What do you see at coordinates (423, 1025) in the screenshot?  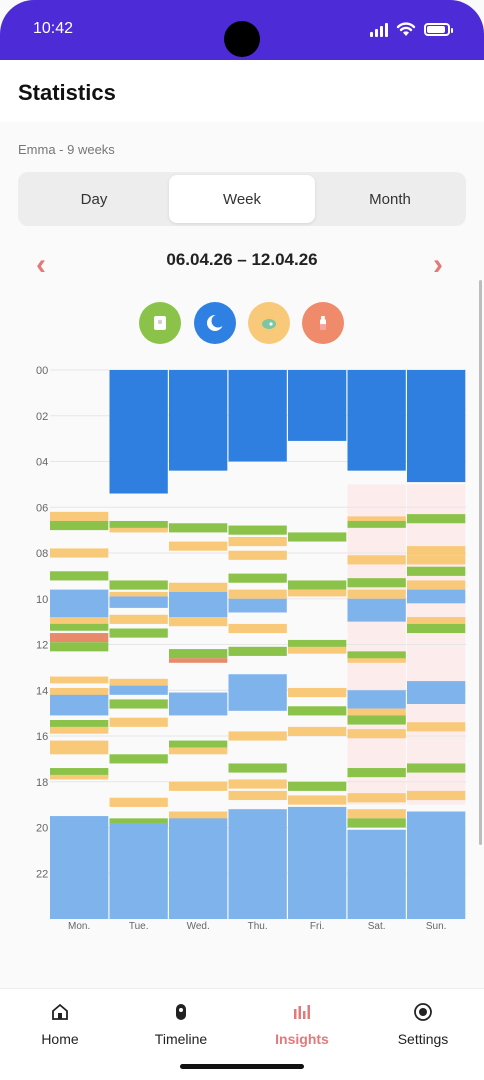 I see `nav-settings: Settings` at bounding box center [423, 1025].